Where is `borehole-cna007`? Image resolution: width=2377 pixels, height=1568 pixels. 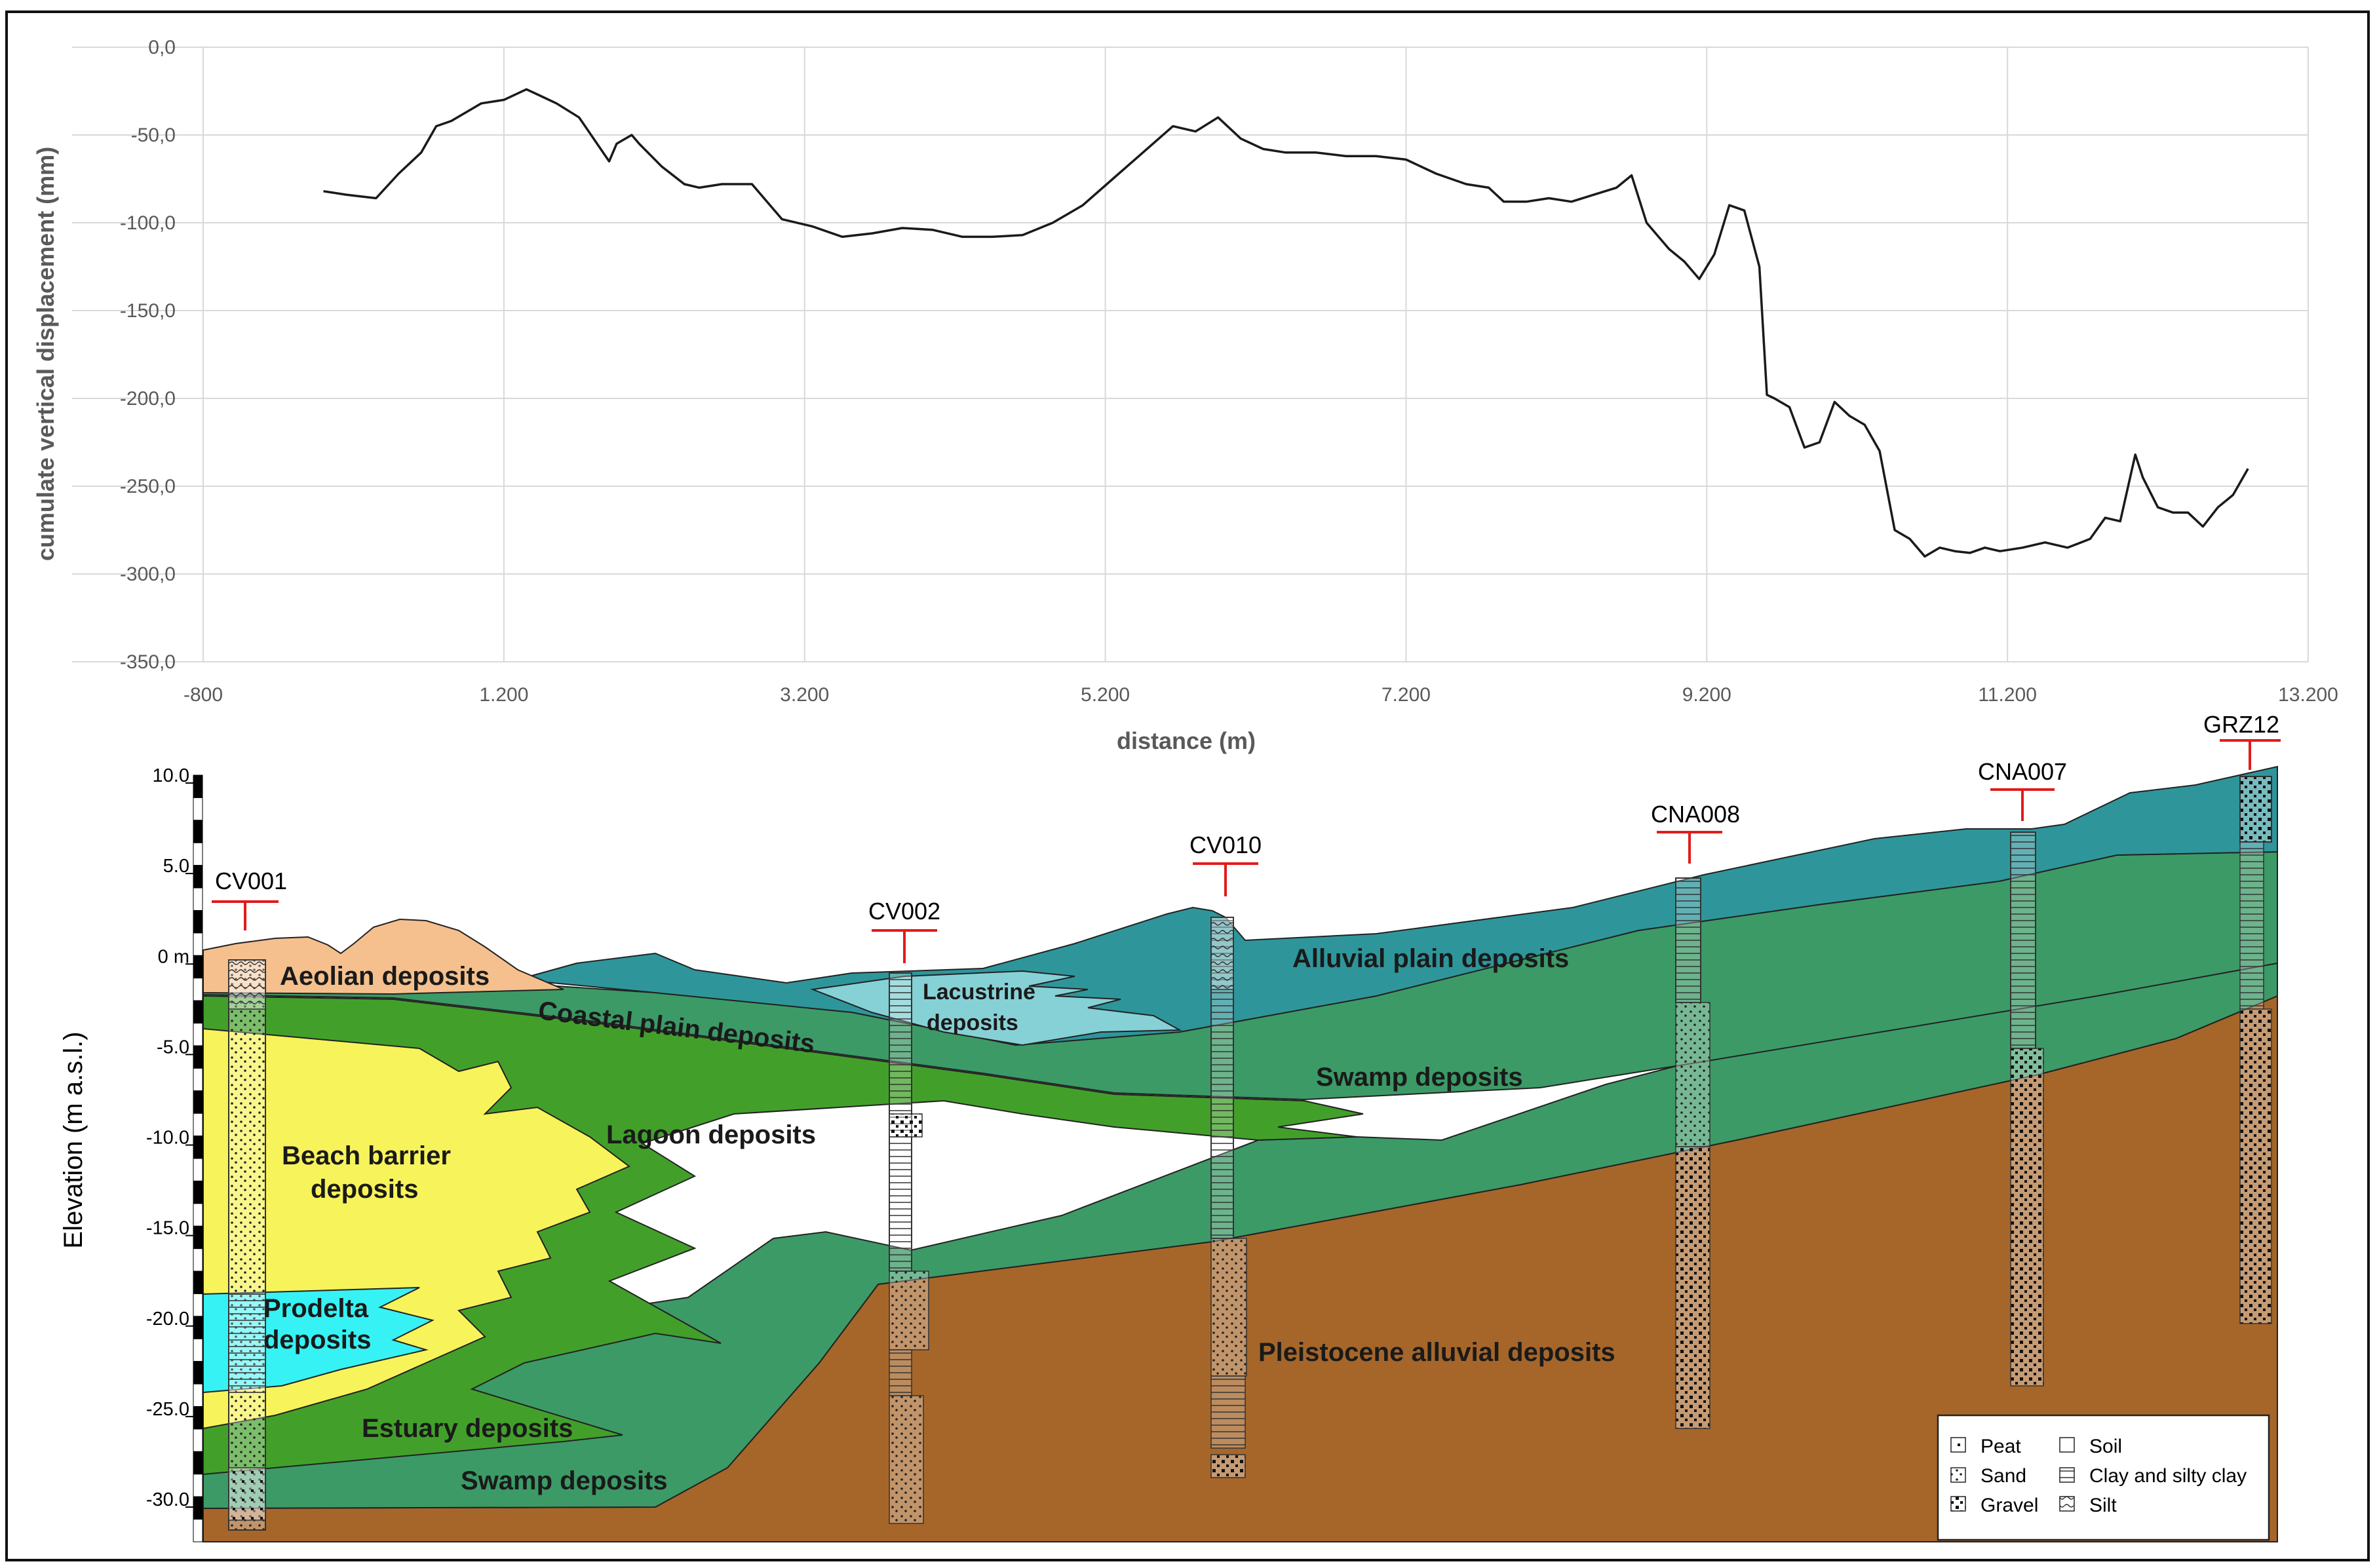
borehole-cna007 is located at coordinates (2027, 1109).